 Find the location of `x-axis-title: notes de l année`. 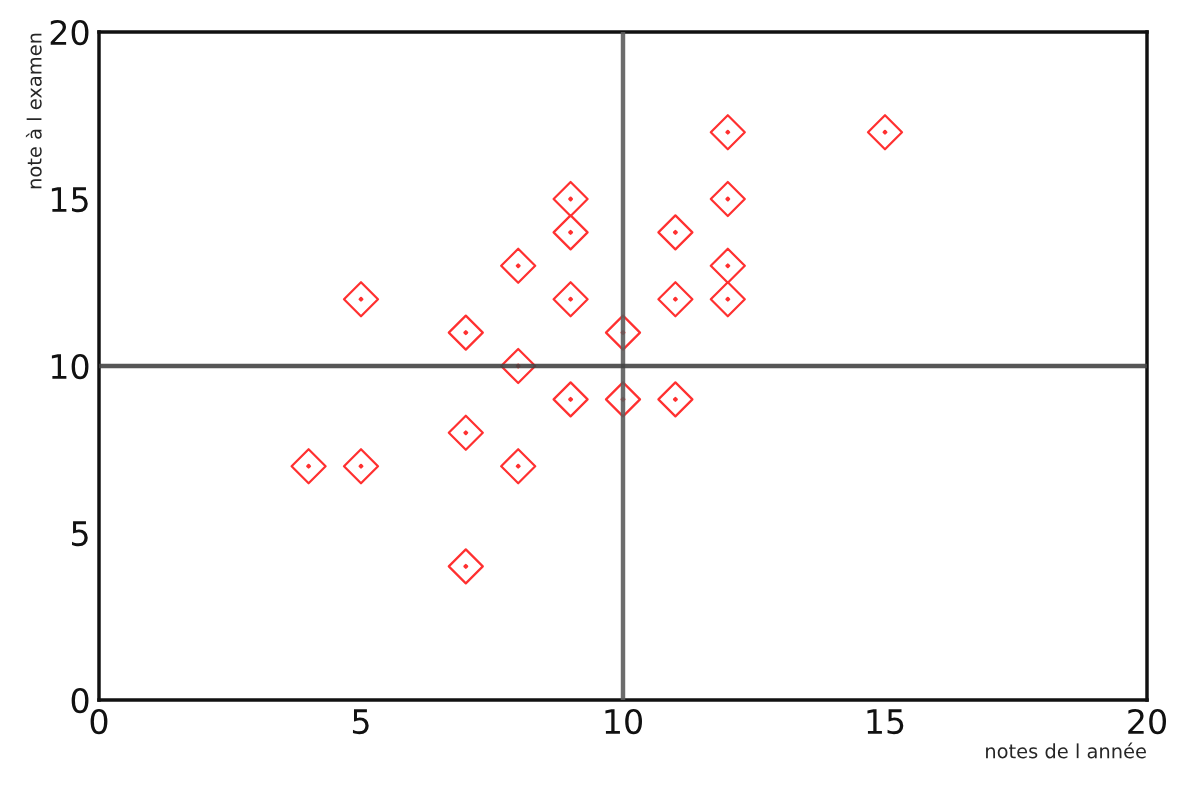

x-axis-title: notes de l année is located at coordinates (1066, 750).